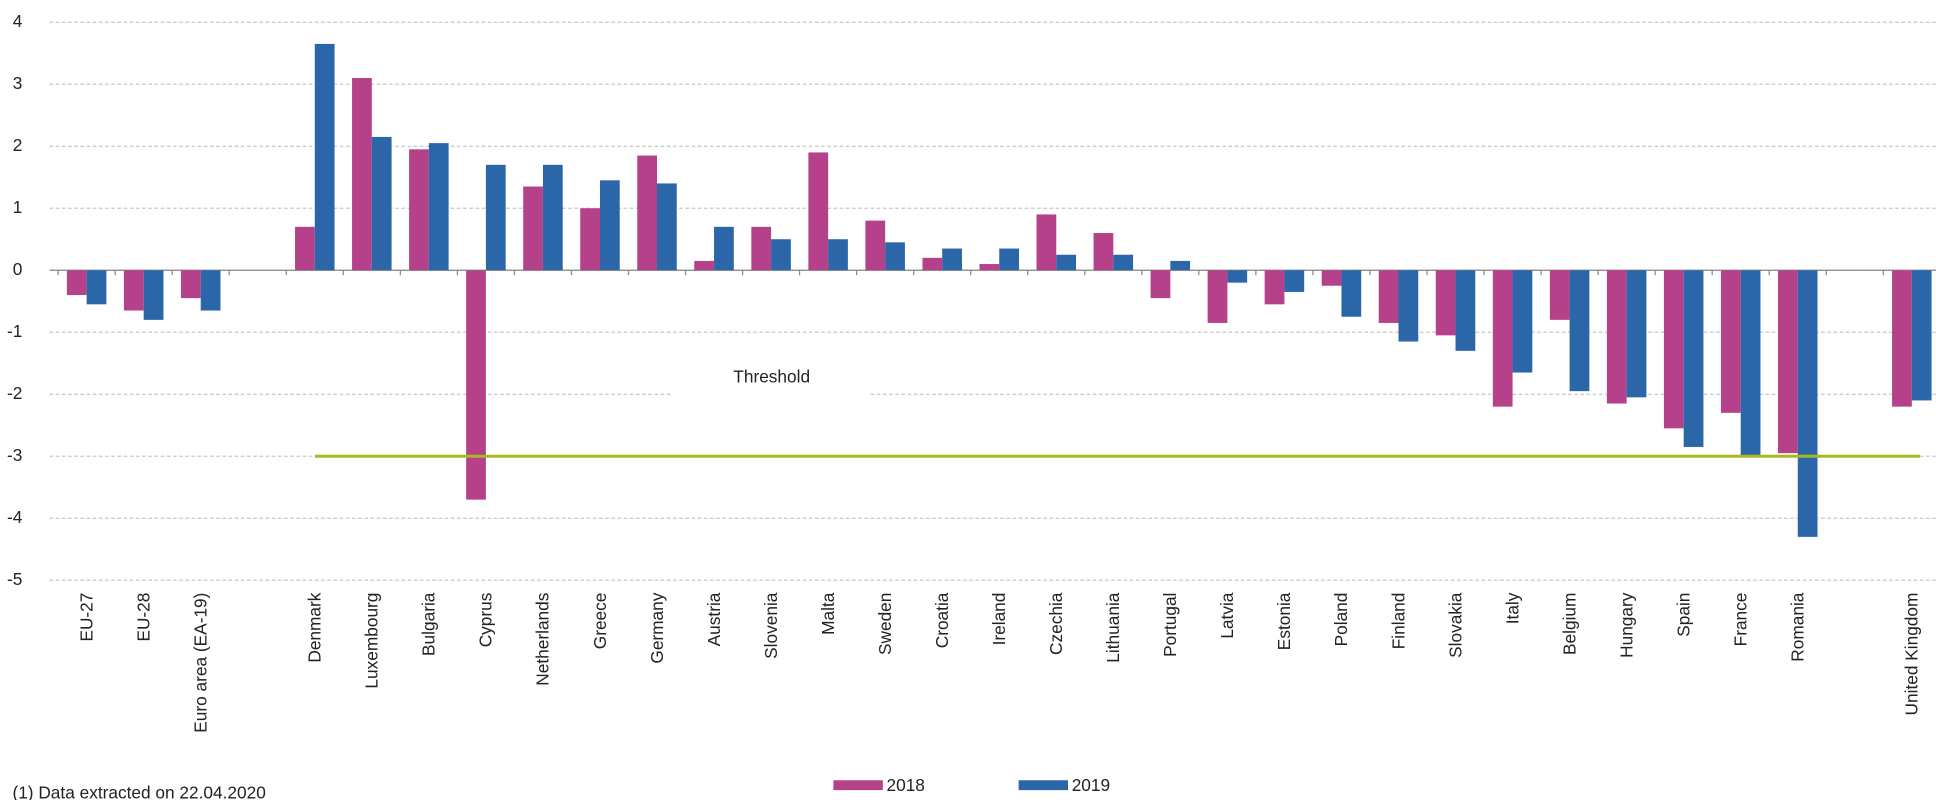 This screenshot has height=805, width=1936. I want to click on x-tick-label: Hungary, so click(1626, 625).